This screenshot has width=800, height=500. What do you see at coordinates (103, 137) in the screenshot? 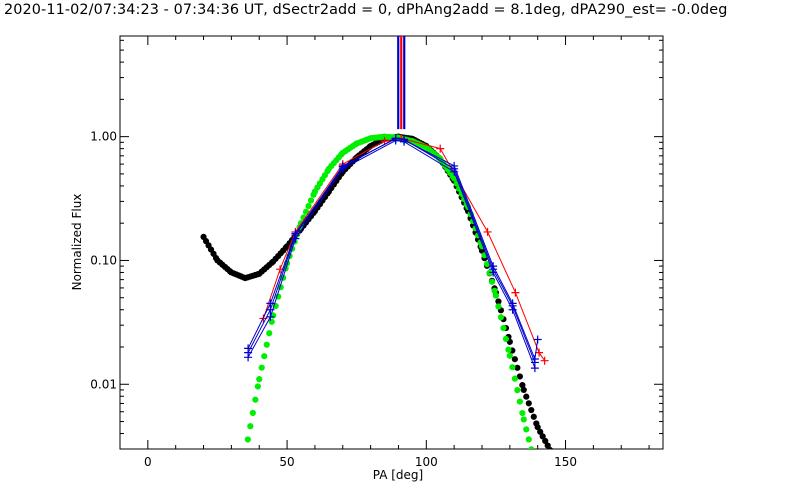
I see `y-tick-label: 1.00` at bounding box center [103, 137].